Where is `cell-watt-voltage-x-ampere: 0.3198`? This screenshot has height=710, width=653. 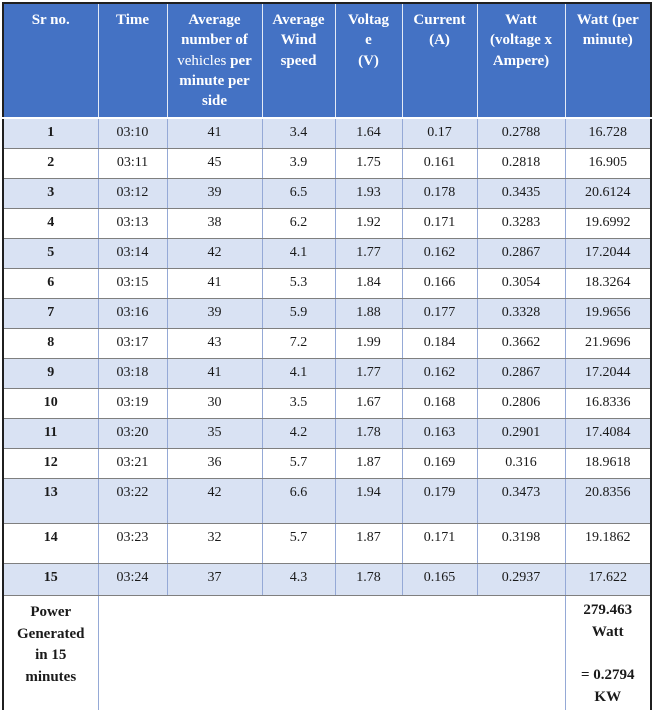 cell-watt-voltage-x-ampere: 0.3198 is located at coordinates (521, 543).